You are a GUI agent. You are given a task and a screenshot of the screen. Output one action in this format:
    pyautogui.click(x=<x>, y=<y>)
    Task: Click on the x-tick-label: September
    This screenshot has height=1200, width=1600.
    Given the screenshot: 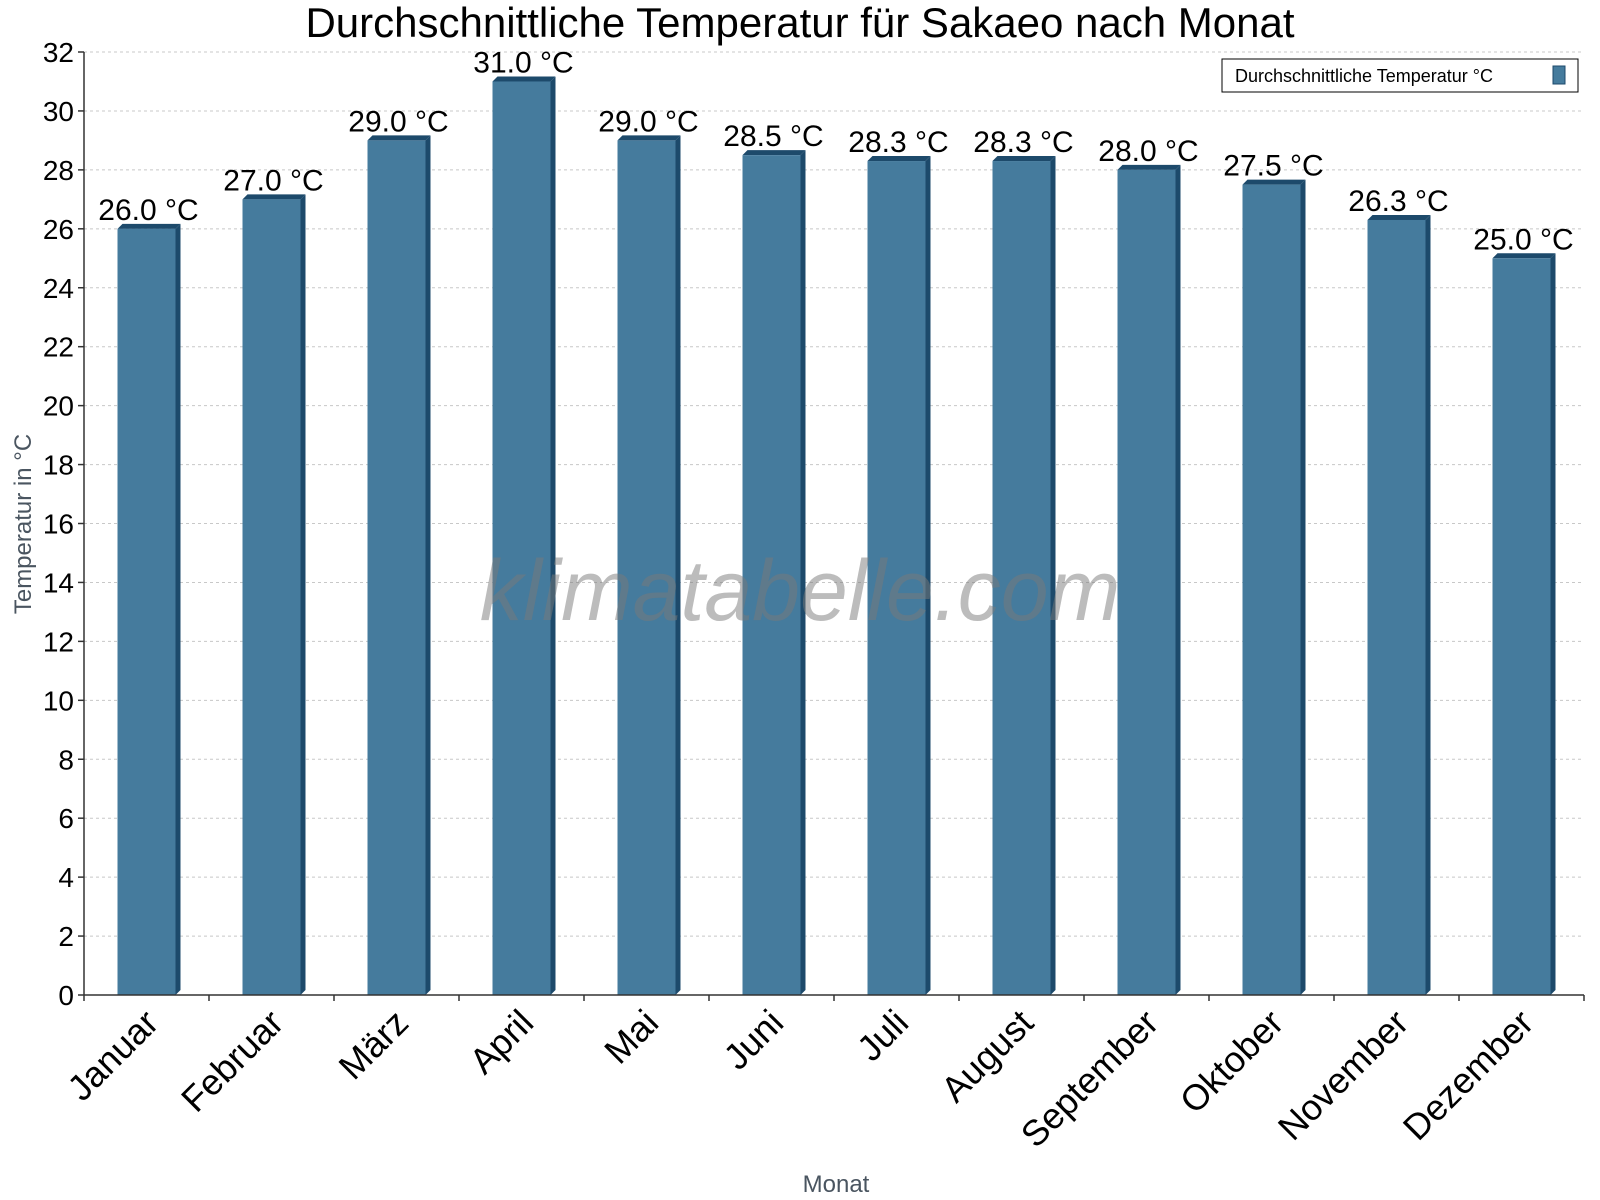 What is the action you would take?
    pyautogui.click(x=1090, y=1079)
    